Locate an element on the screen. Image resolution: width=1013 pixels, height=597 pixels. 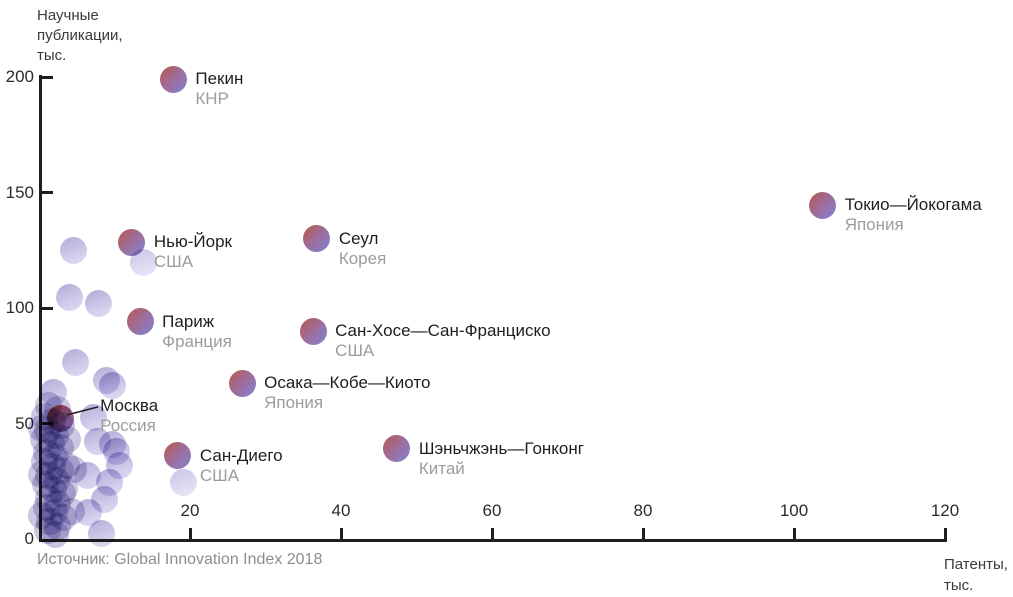
country-name: Франция is located at coordinates (197, 341).